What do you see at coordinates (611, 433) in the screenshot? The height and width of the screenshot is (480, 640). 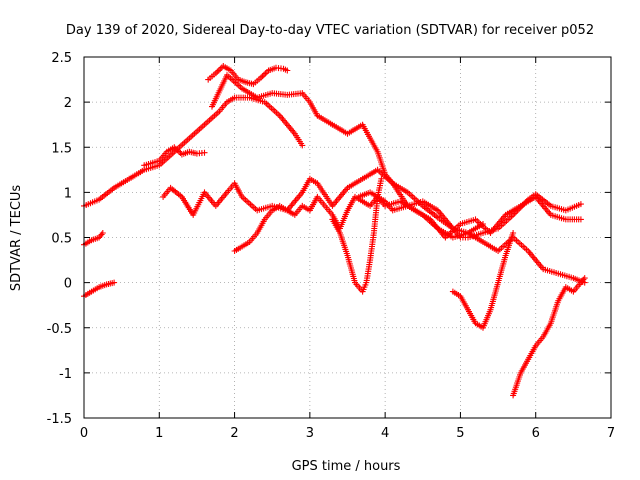 I see `x-tick-label: 7` at bounding box center [611, 433].